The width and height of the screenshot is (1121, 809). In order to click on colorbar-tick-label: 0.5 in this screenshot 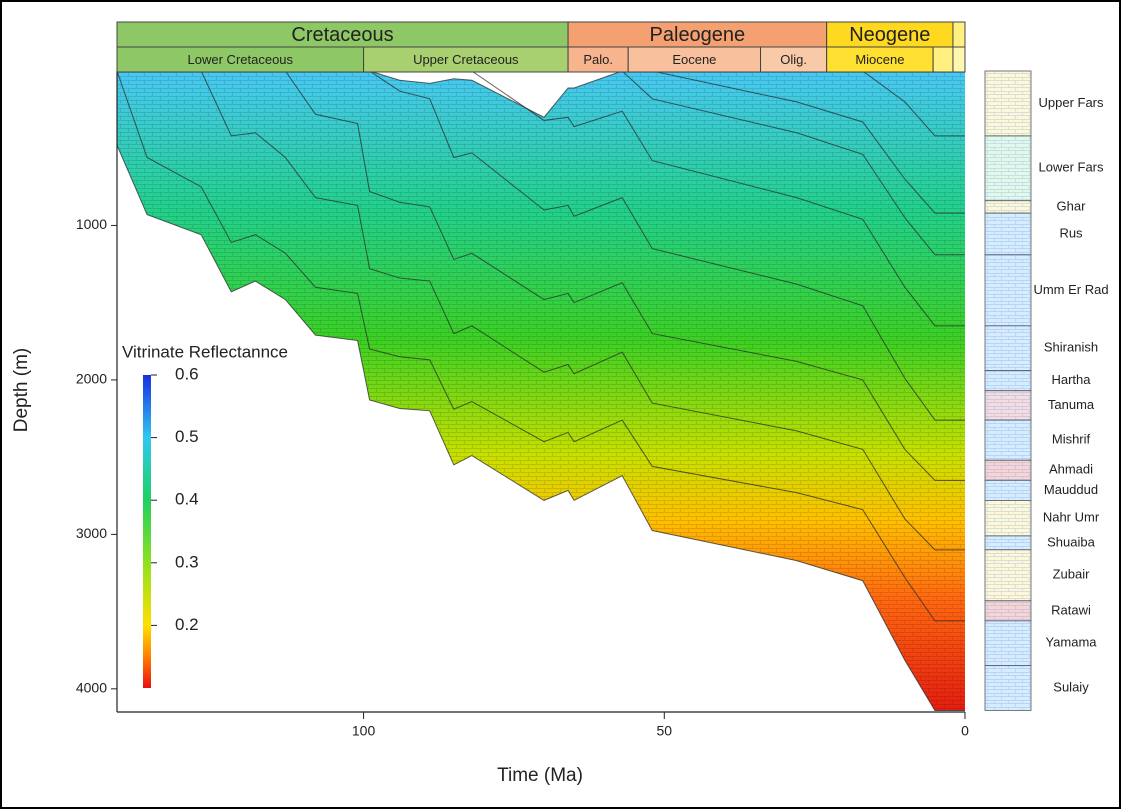, I will do `click(187, 436)`.